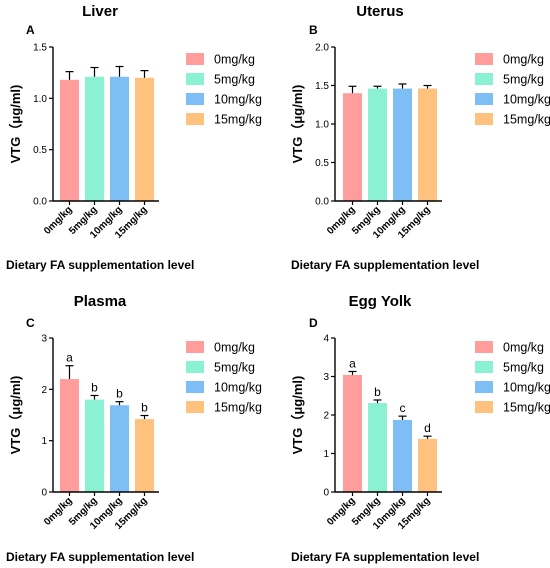 The height and width of the screenshot is (568, 550). Describe the element at coordinates (313, 30) in the screenshot. I see `panel-letter: B` at that location.